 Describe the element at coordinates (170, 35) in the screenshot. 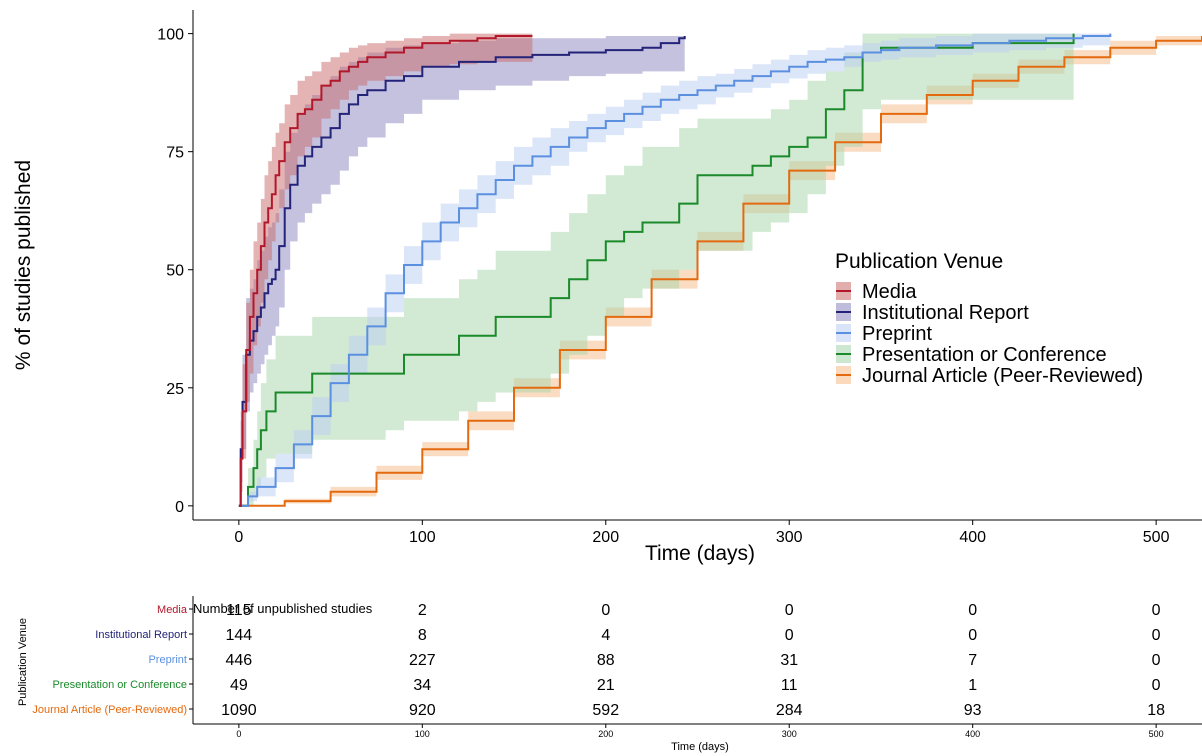

I see `y-tick-label: 100` at that location.